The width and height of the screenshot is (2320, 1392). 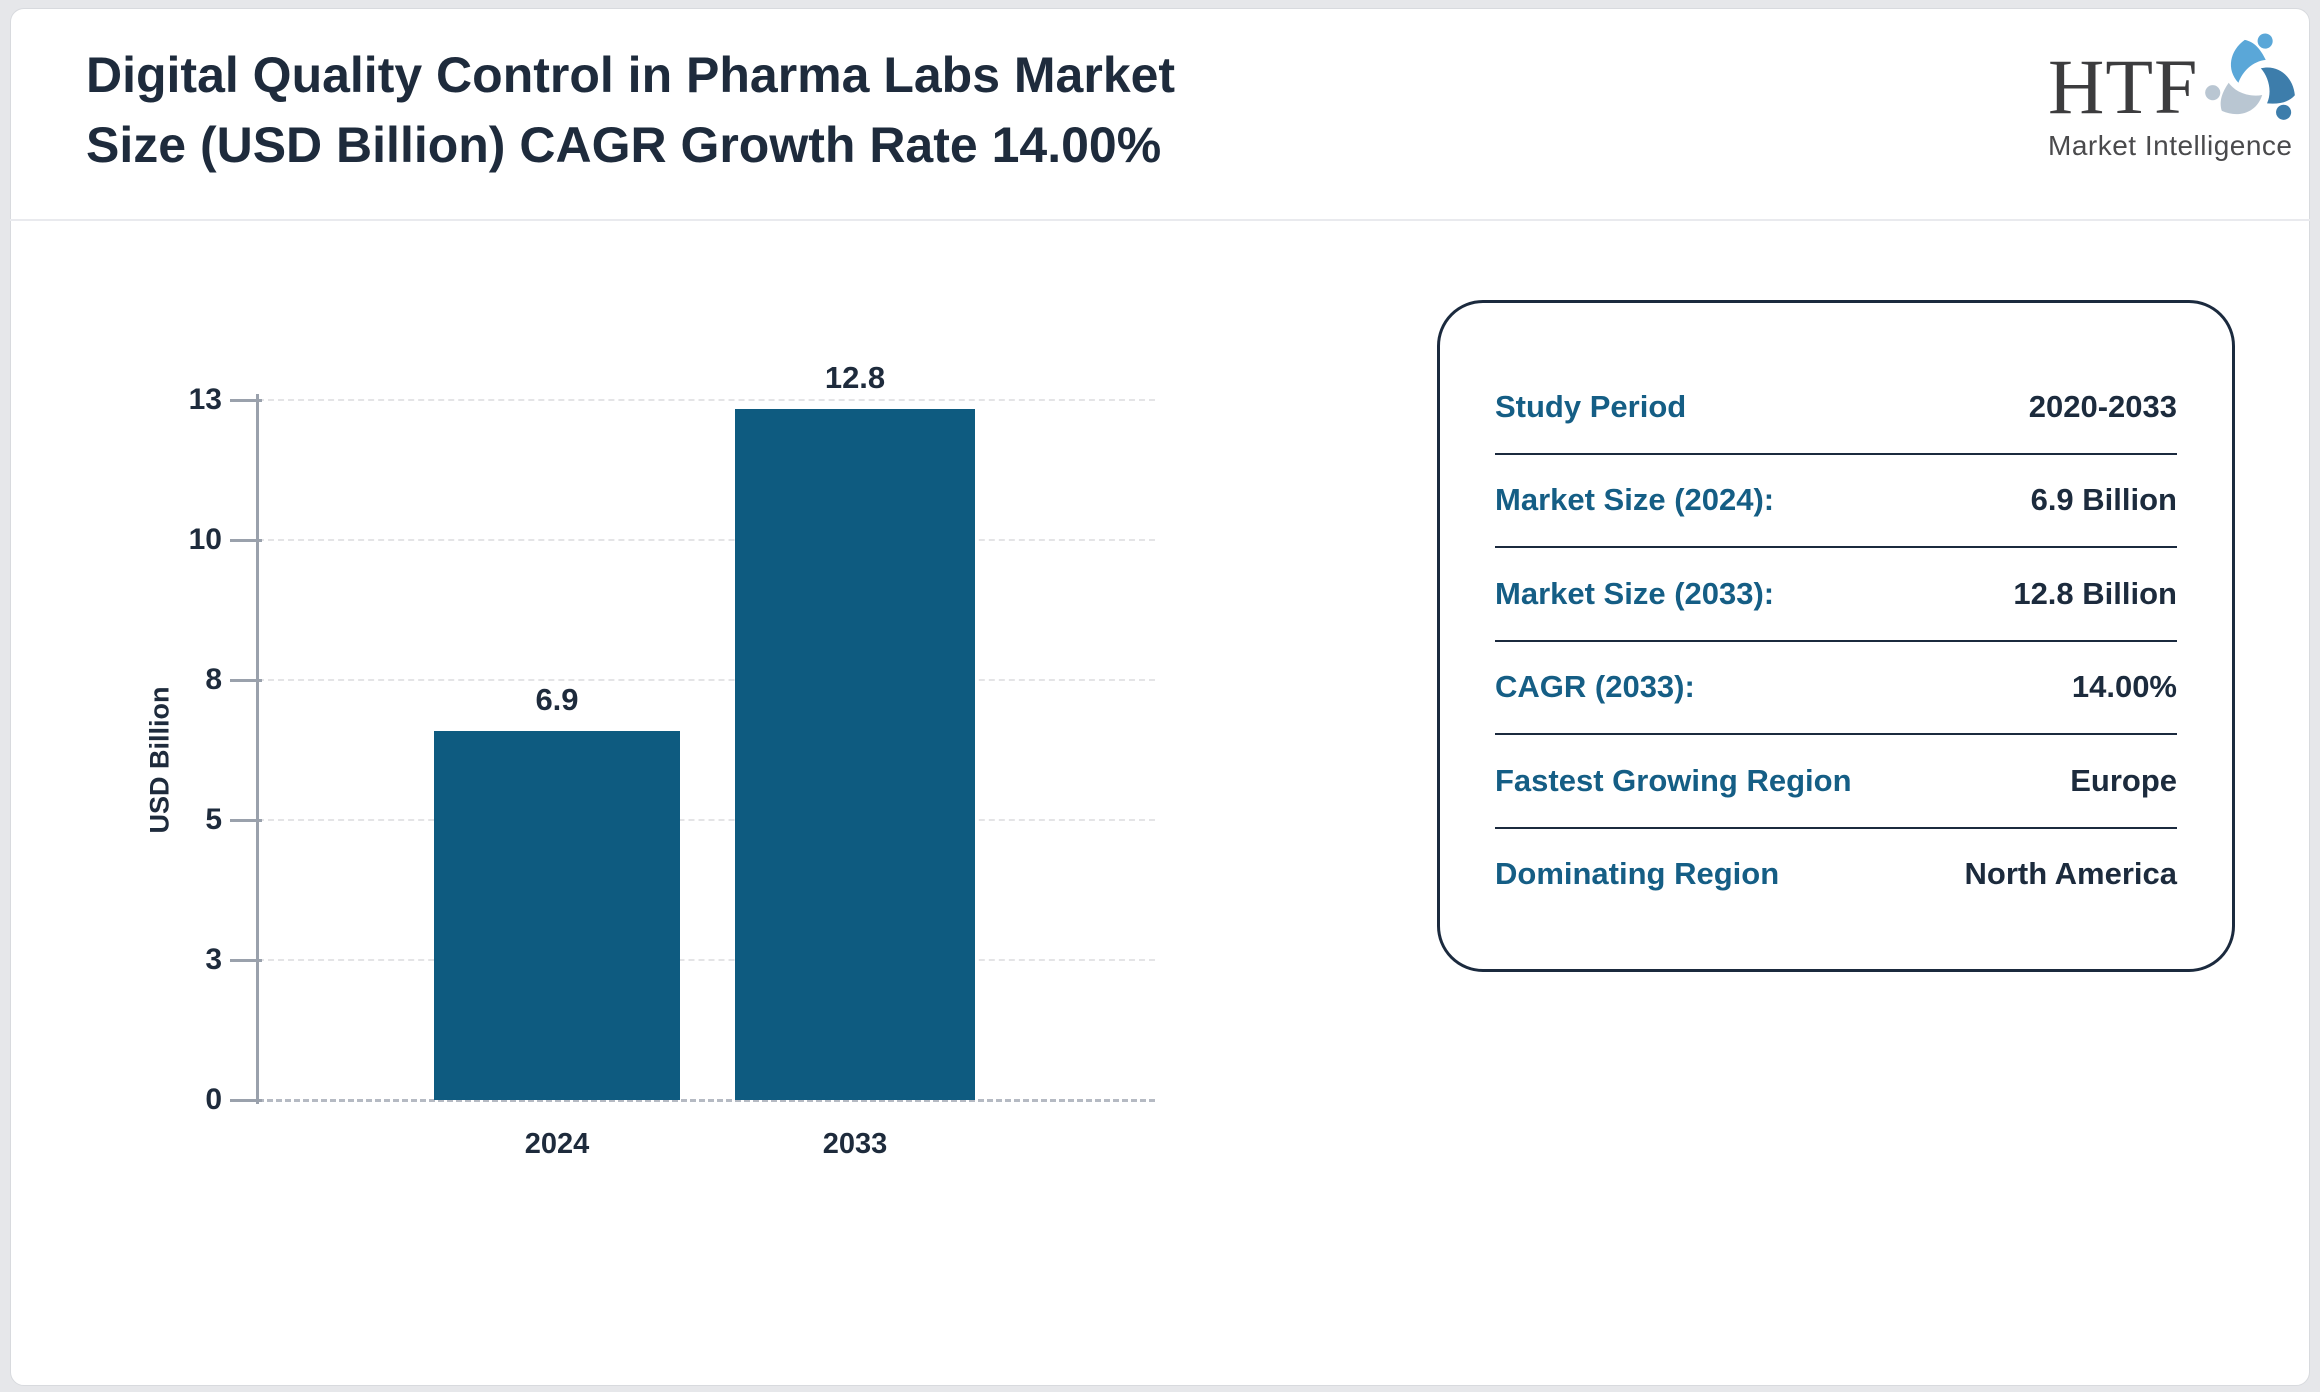 What do you see at coordinates (1836, 501) in the screenshot?
I see `panel-row: Market Size (2024): 6.9 Billion` at bounding box center [1836, 501].